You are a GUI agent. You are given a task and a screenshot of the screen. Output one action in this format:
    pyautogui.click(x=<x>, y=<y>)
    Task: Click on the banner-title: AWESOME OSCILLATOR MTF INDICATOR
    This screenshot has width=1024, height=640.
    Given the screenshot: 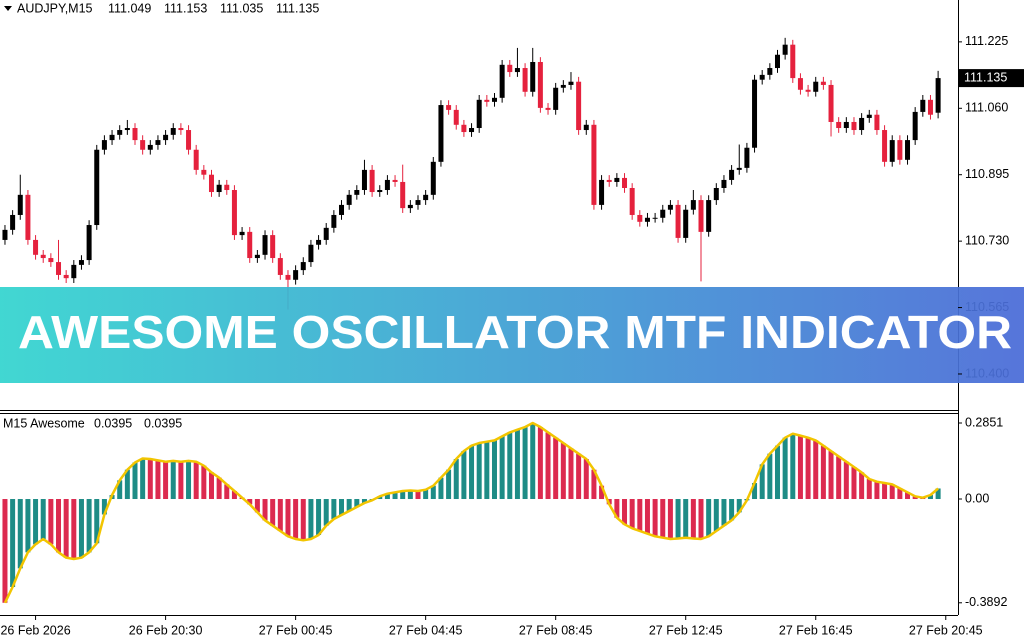 What is the action you would take?
    pyautogui.click(x=515, y=332)
    